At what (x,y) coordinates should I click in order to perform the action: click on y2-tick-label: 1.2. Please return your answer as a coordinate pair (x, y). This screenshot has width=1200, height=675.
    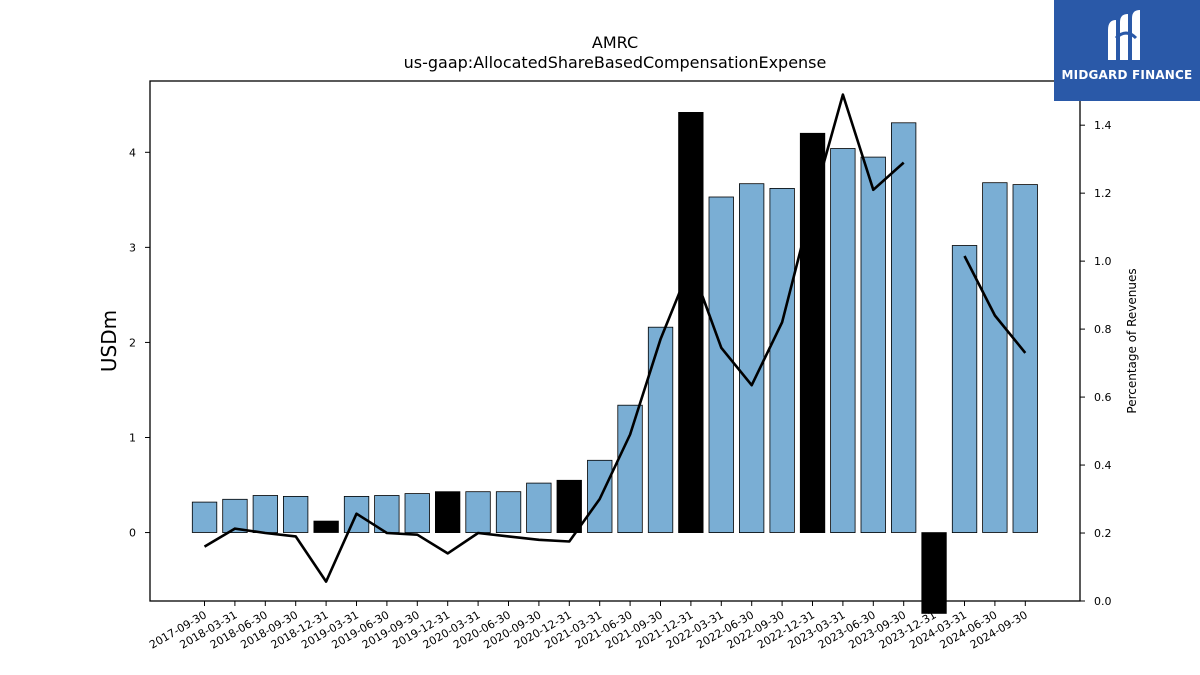
    Looking at the image, I should click on (1103, 193).